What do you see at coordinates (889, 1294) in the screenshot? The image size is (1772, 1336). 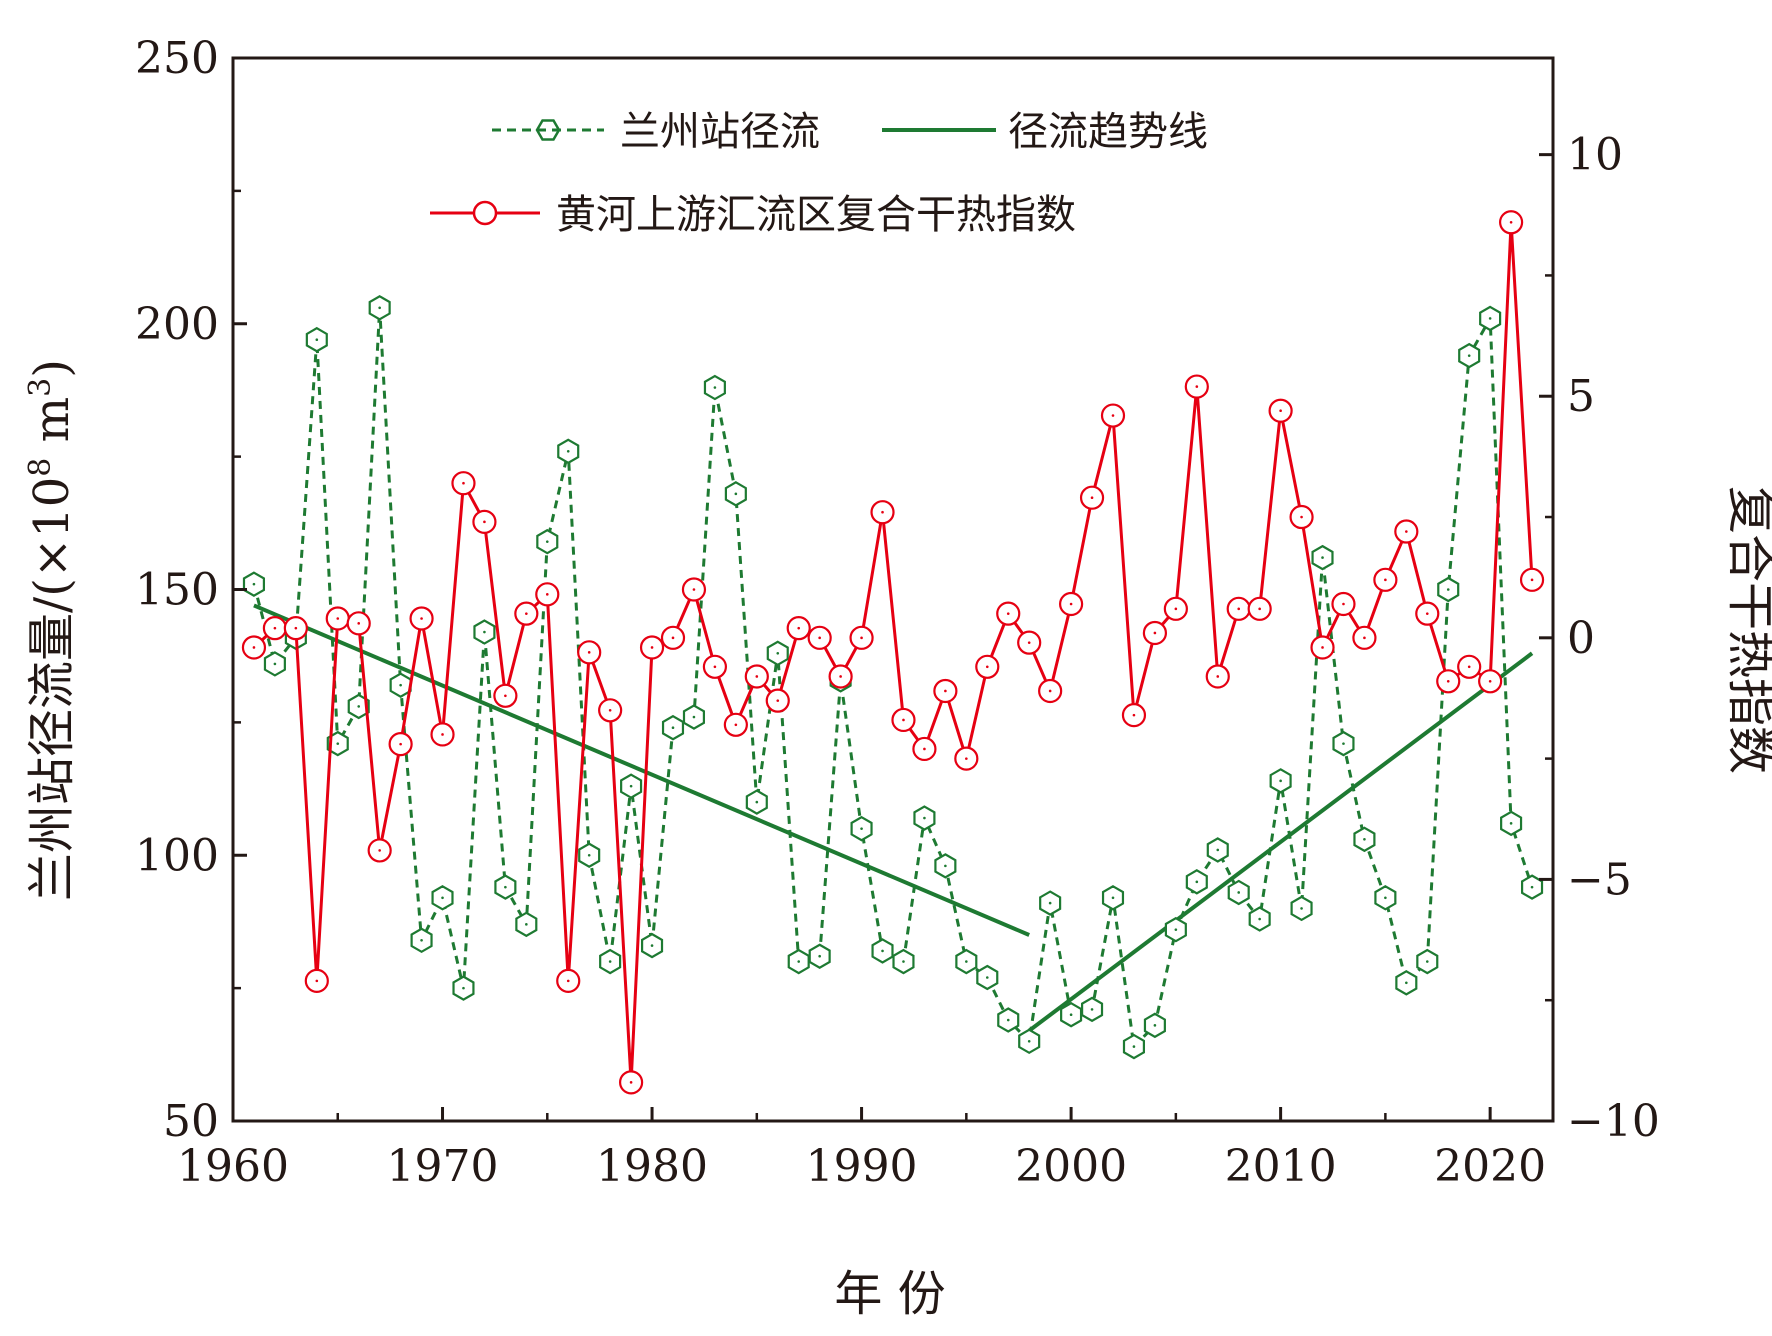 I see `x-axis-title: 年 份` at bounding box center [889, 1294].